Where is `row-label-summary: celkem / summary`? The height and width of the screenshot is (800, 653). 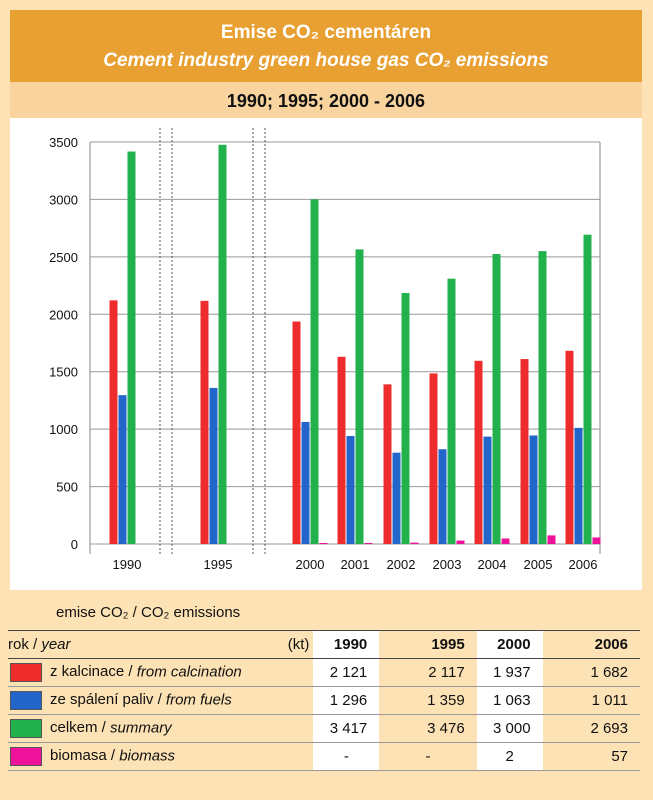
row-label-summary: celkem / summary is located at coordinates (161, 728).